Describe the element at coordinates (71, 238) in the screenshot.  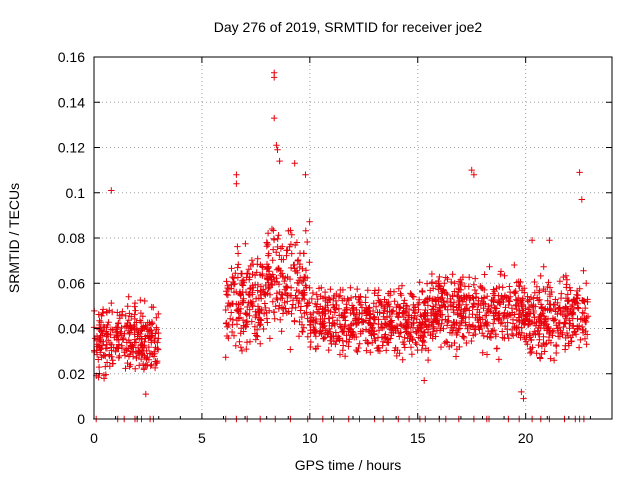
I see `y-tick-label: 0.08` at that location.